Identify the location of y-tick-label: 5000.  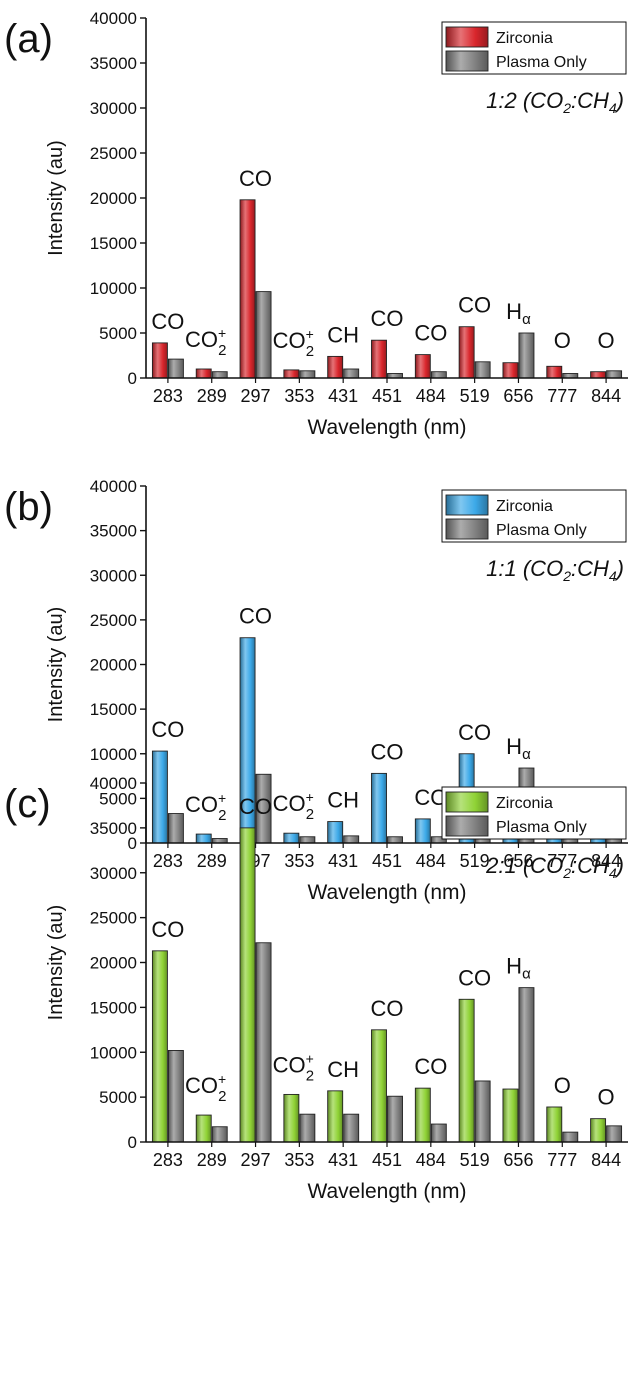
(118, 798).